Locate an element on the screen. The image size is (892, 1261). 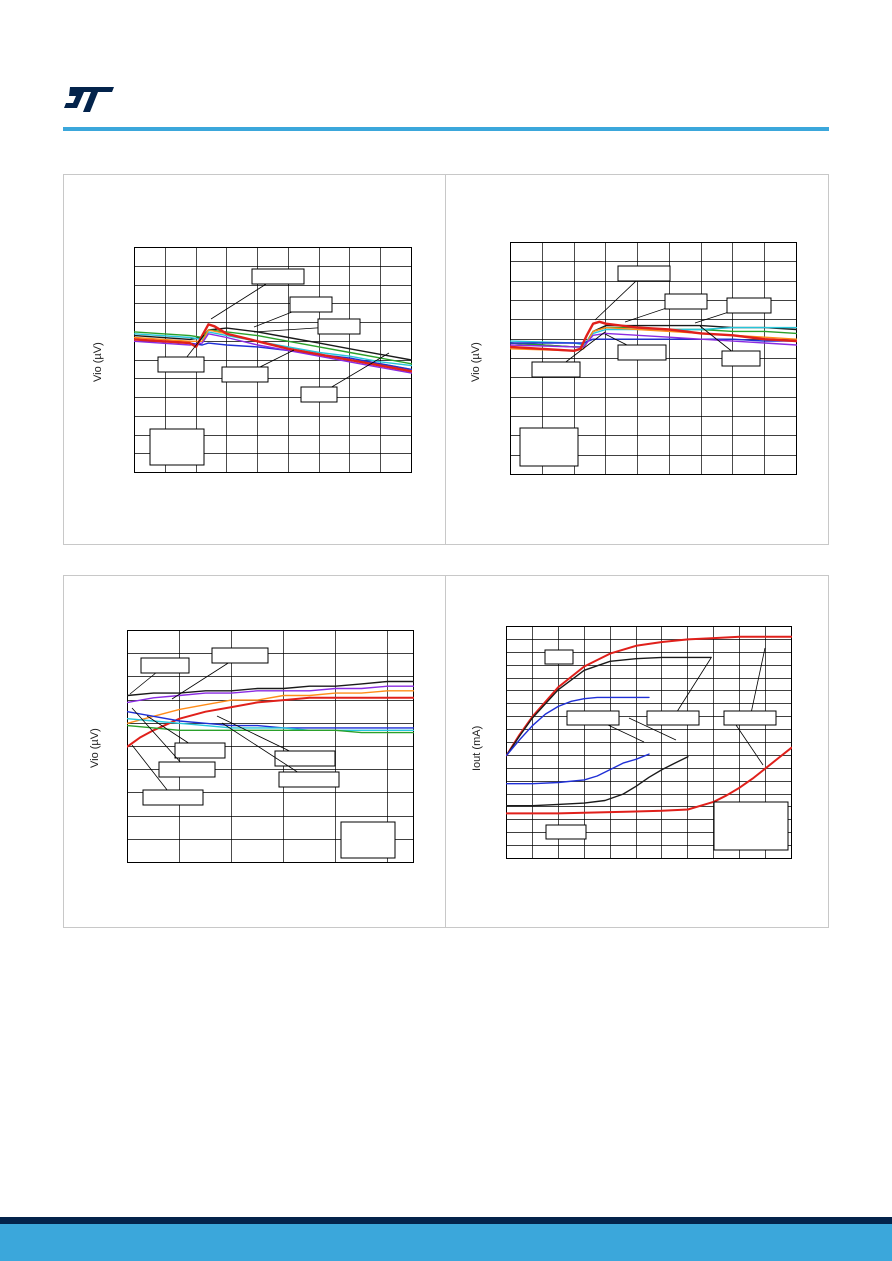
chart-3-ylabel: Vio (µV) is located at coordinates (95, 748).